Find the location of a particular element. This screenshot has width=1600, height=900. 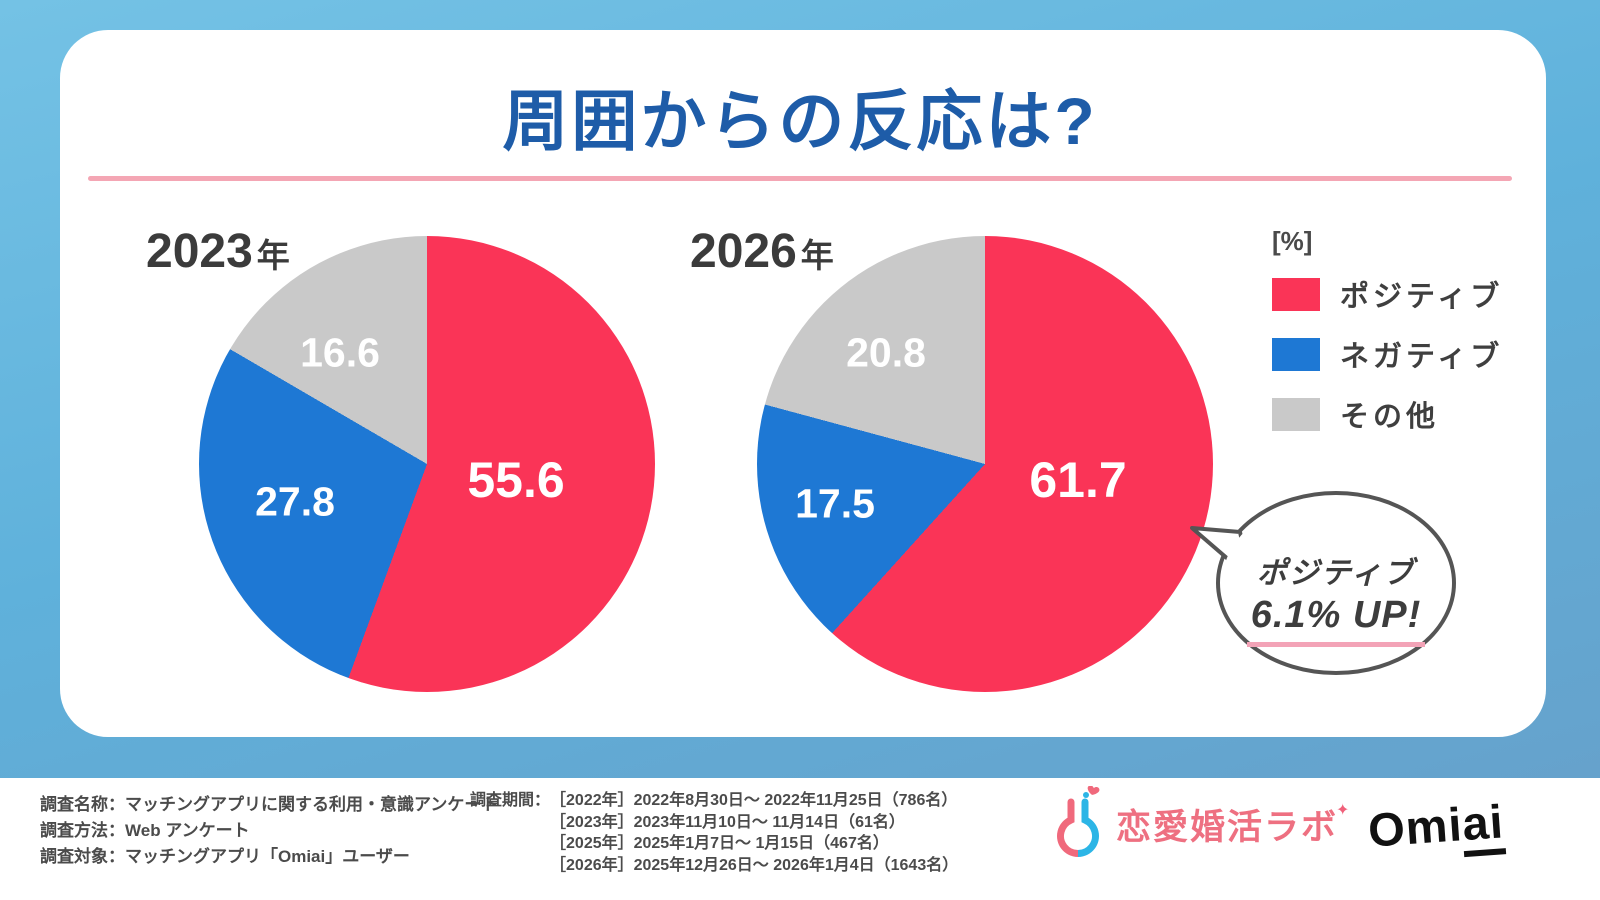

survey-period-2023: ［2023年］2023年11月10日～ 11月14日（61名） is located at coordinates (727, 822).